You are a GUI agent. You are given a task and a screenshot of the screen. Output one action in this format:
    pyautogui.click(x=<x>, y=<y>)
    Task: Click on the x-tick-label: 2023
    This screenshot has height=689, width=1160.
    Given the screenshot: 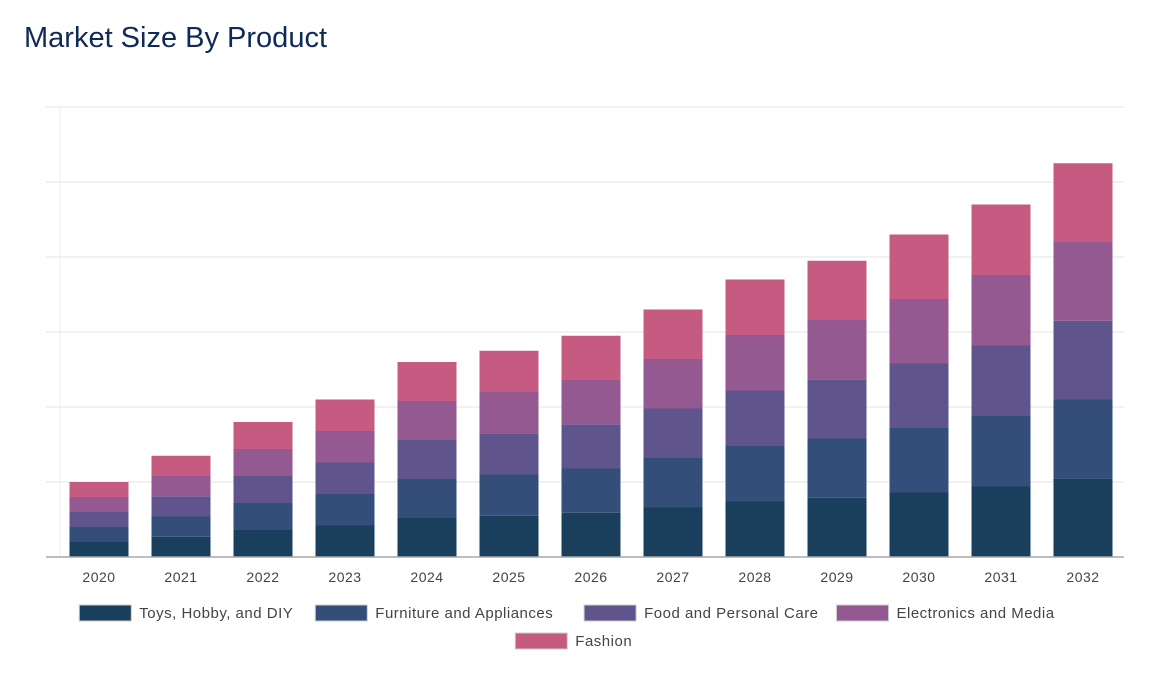 What is the action you would take?
    pyautogui.click(x=344, y=577)
    